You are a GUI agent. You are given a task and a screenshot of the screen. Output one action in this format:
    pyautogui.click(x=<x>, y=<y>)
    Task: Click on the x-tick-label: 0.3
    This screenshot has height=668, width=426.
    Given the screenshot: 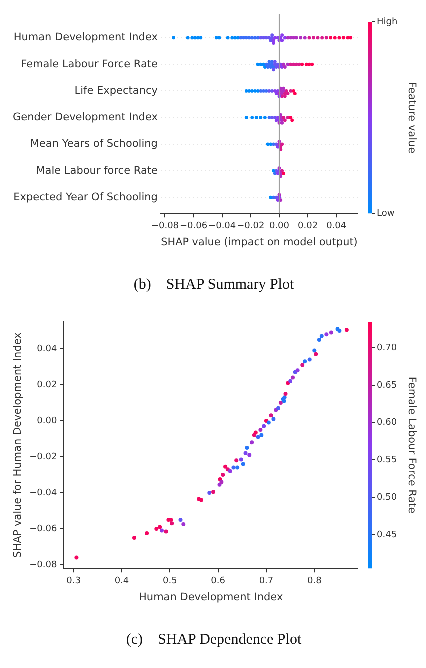 What is the action you would take?
    pyautogui.click(x=73, y=581)
    